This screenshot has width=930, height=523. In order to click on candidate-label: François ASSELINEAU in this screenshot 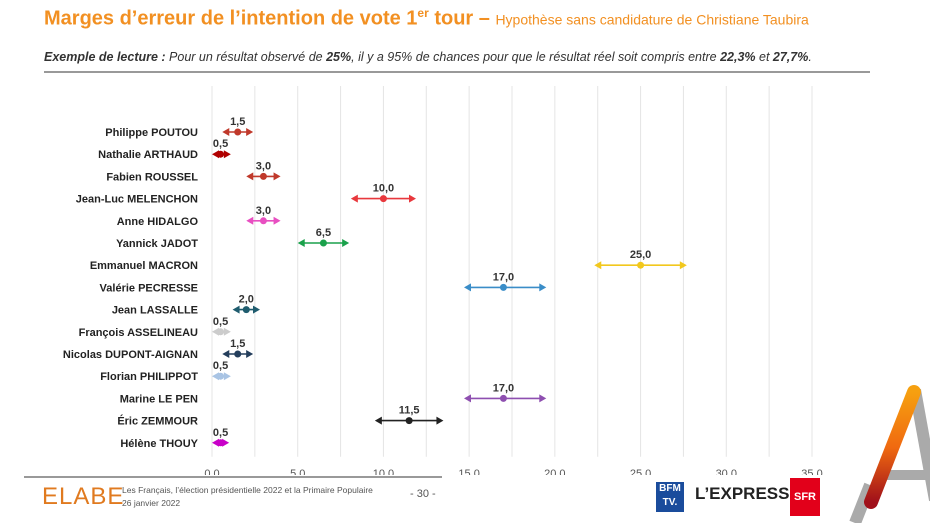, I will do `click(138, 333)`.